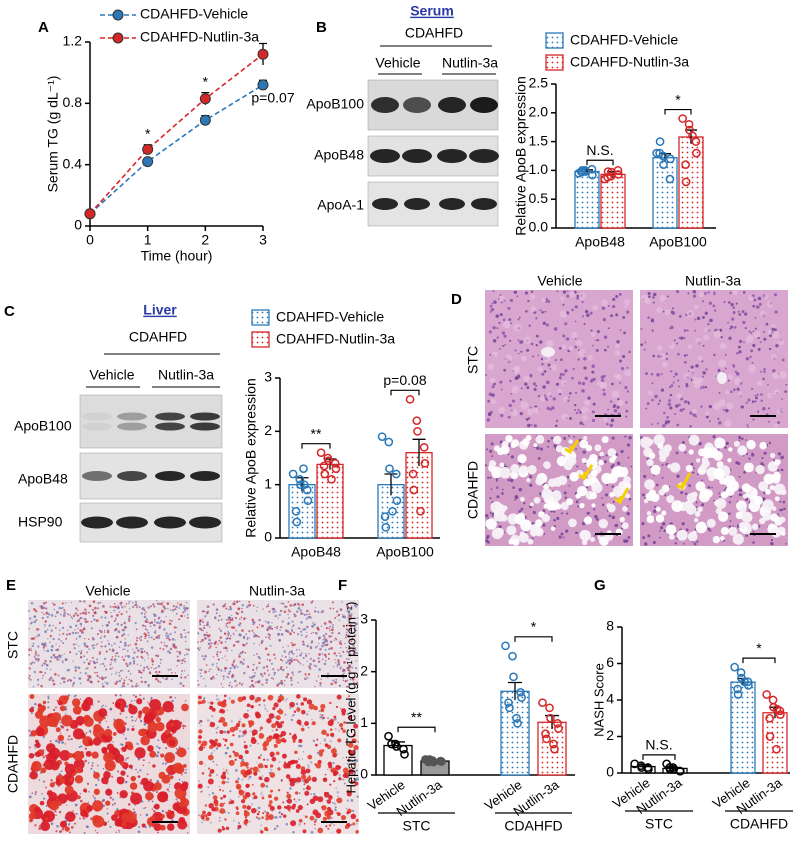  What do you see at coordinates (587, 200) in the screenshot?
I see `bar` at bounding box center [587, 200].